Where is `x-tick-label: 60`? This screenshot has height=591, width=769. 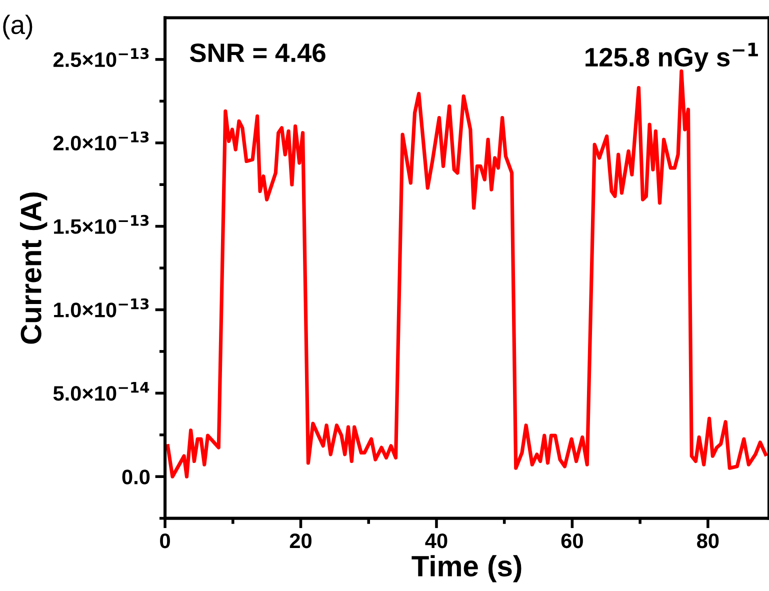
x-tick-label: 60 is located at coordinates (572, 540).